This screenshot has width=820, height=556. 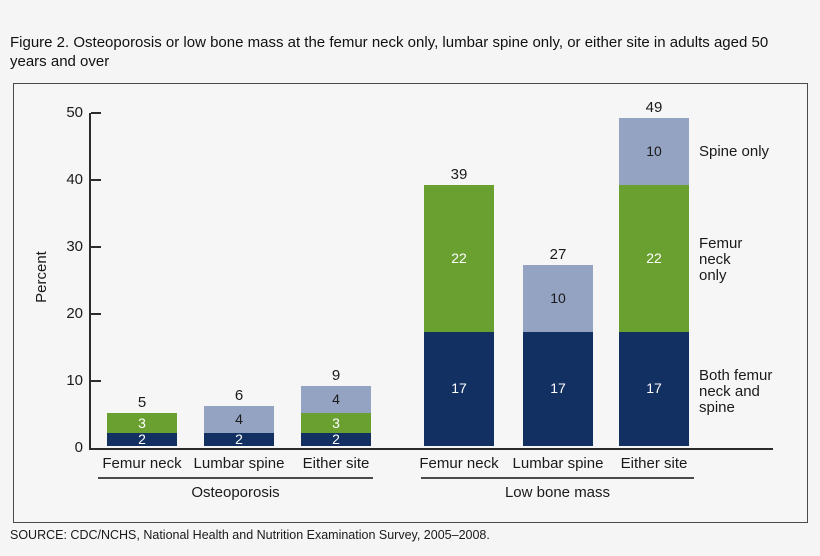 What do you see at coordinates (74, 246) in the screenshot?
I see `y-tick-label: 30` at bounding box center [74, 246].